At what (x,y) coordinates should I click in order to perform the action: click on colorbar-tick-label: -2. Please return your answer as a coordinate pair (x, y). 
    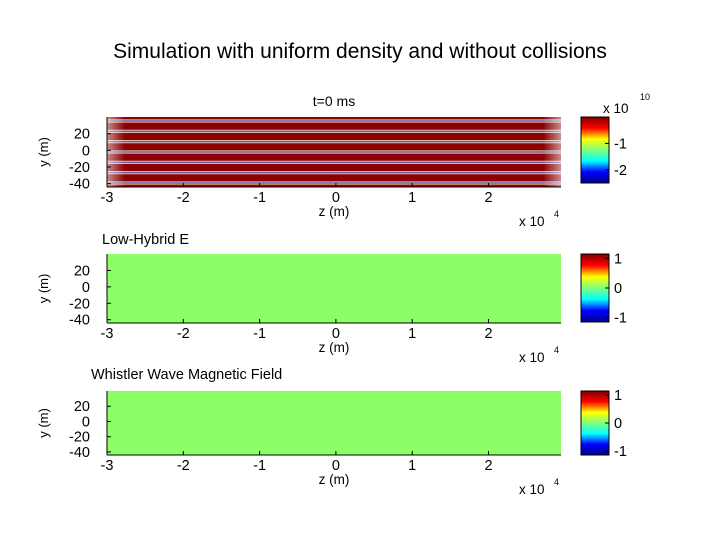
    Looking at the image, I should click on (620, 171).